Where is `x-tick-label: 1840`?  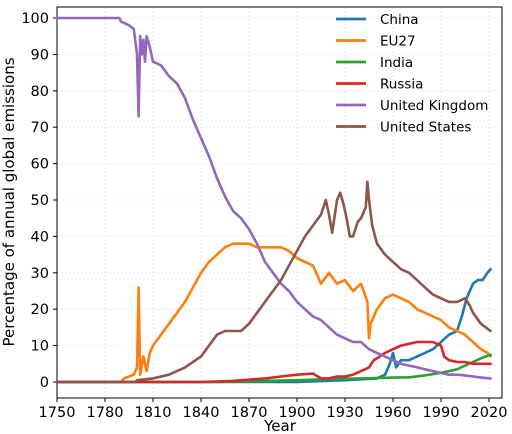
x-tick-label: 1840 is located at coordinates (201, 413).